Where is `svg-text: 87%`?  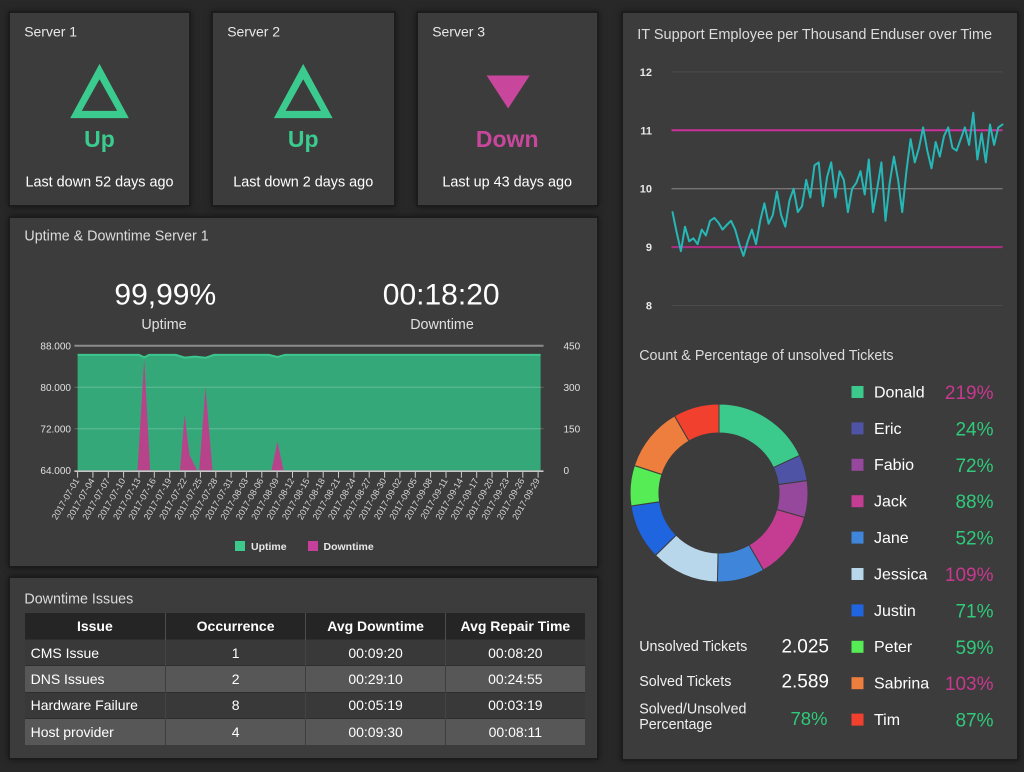 svg-text: 87% is located at coordinates (974, 720).